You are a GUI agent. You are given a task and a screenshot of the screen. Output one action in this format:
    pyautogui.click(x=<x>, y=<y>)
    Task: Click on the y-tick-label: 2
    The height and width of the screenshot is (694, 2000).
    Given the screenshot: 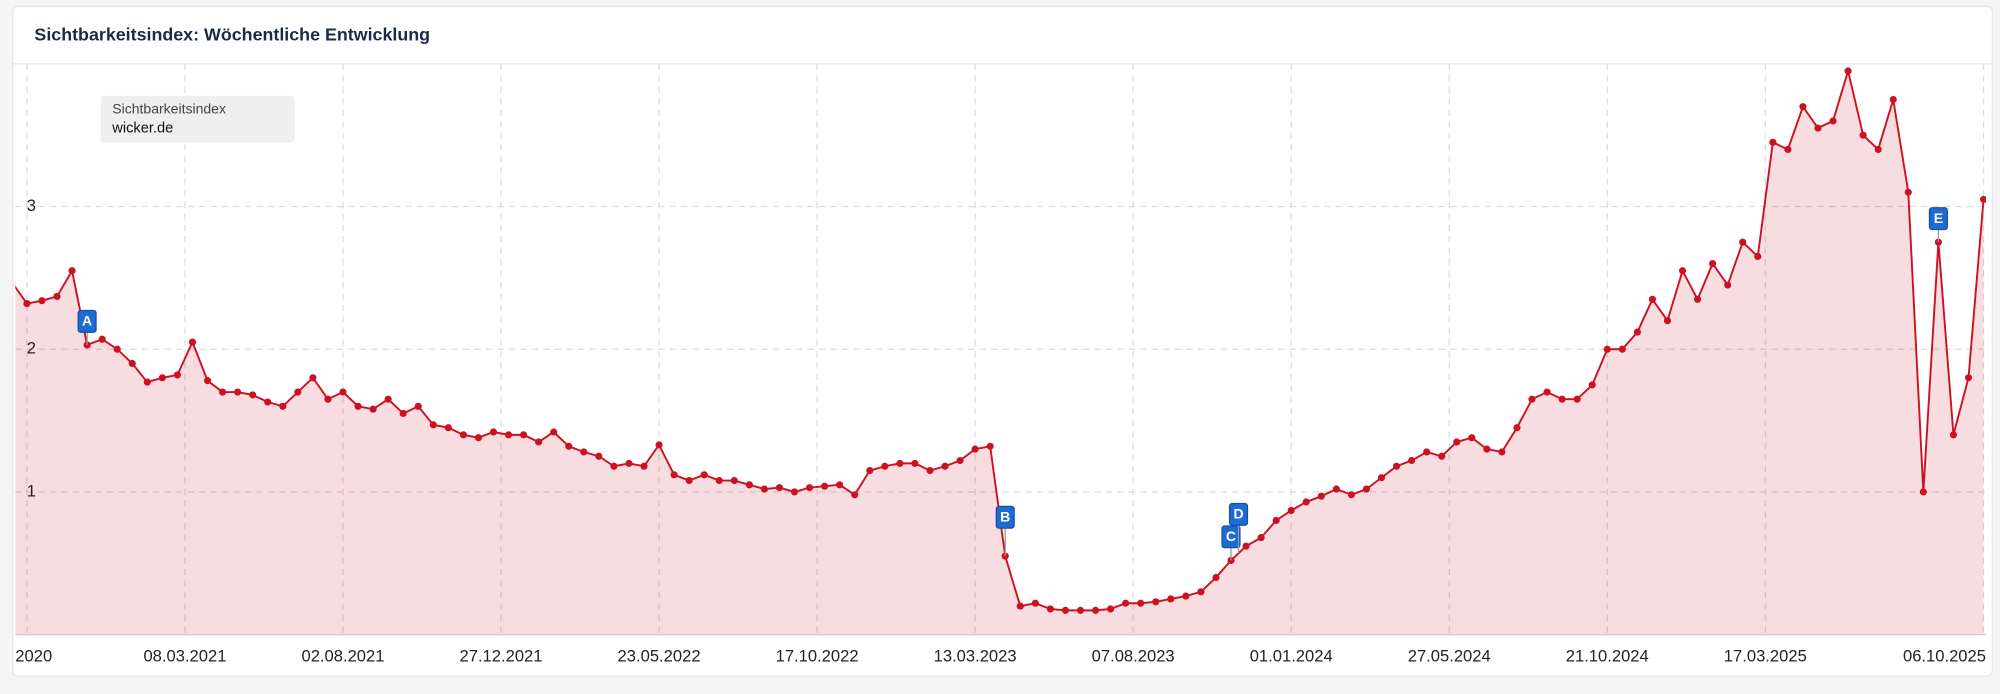 What is the action you would take?
    pyautogui.click(x=31, y=348)
    